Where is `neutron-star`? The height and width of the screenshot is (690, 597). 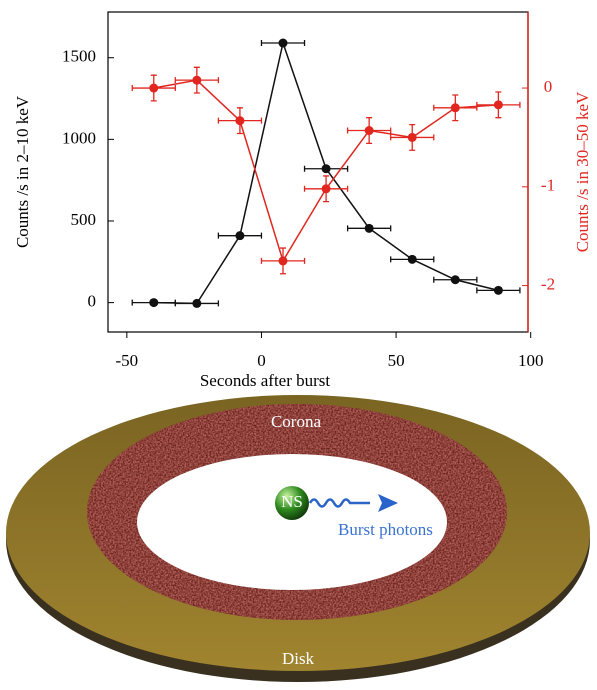 neutron-star is located at coordinates (292, 503).